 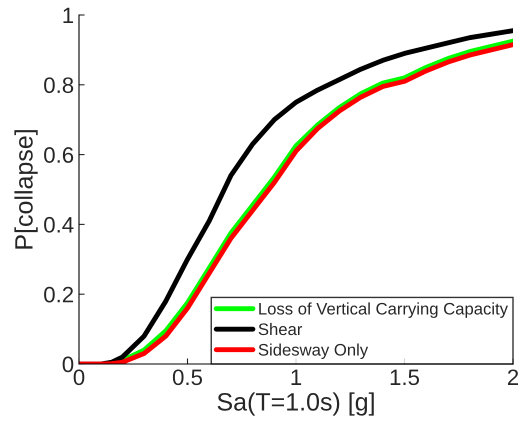 What do you see at coordinates (59, 155) in the screenshot?
I see `y-tick-label: 0.6` at bounding box center [59, 155].